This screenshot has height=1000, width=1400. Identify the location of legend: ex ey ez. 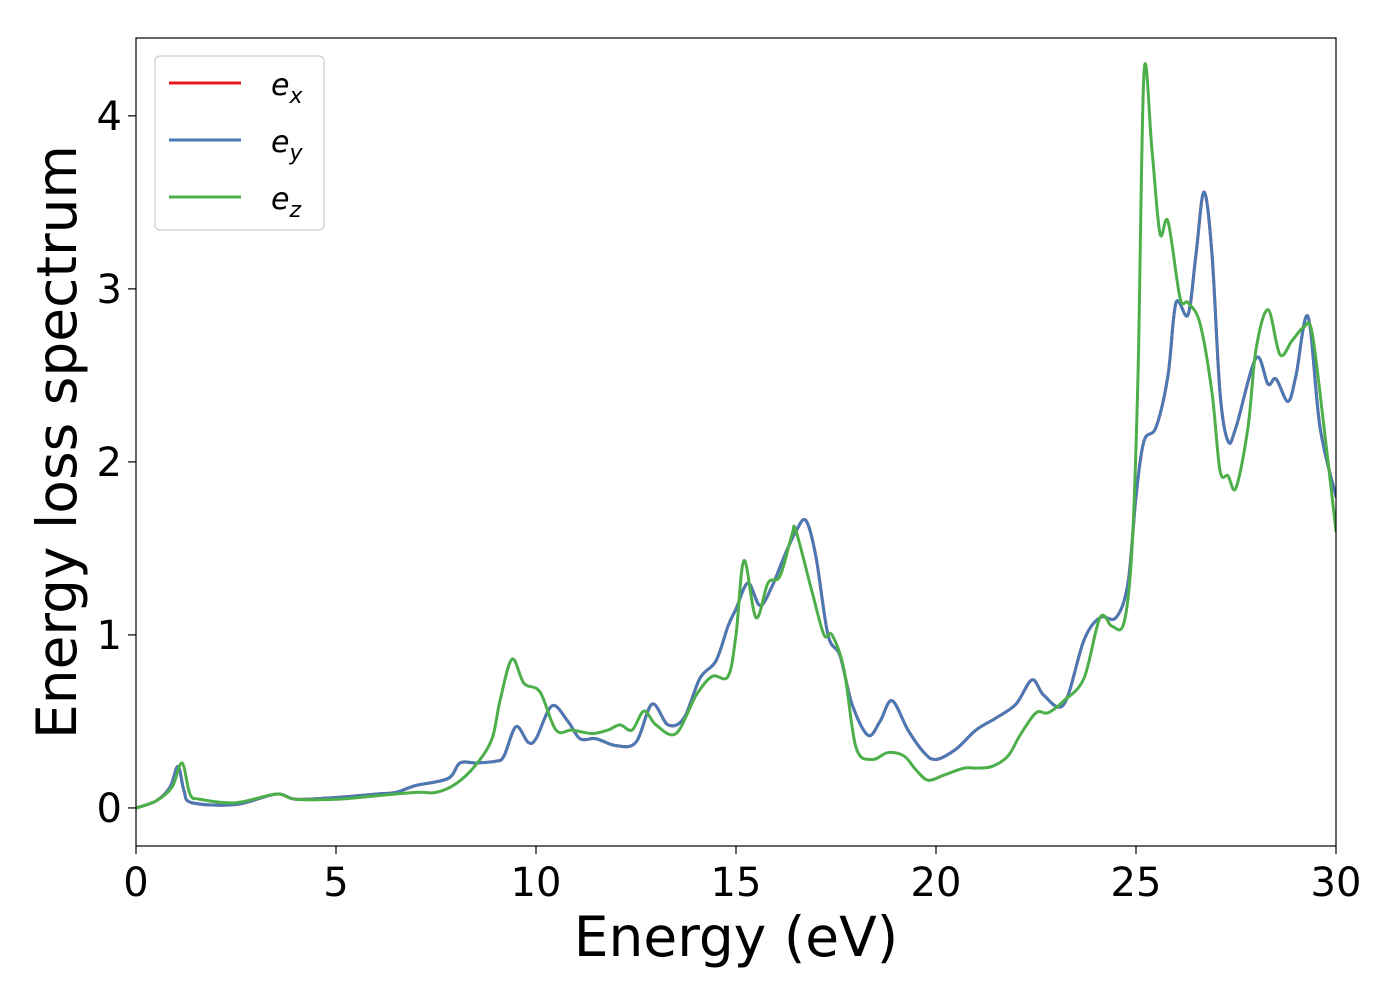
(239, 143).